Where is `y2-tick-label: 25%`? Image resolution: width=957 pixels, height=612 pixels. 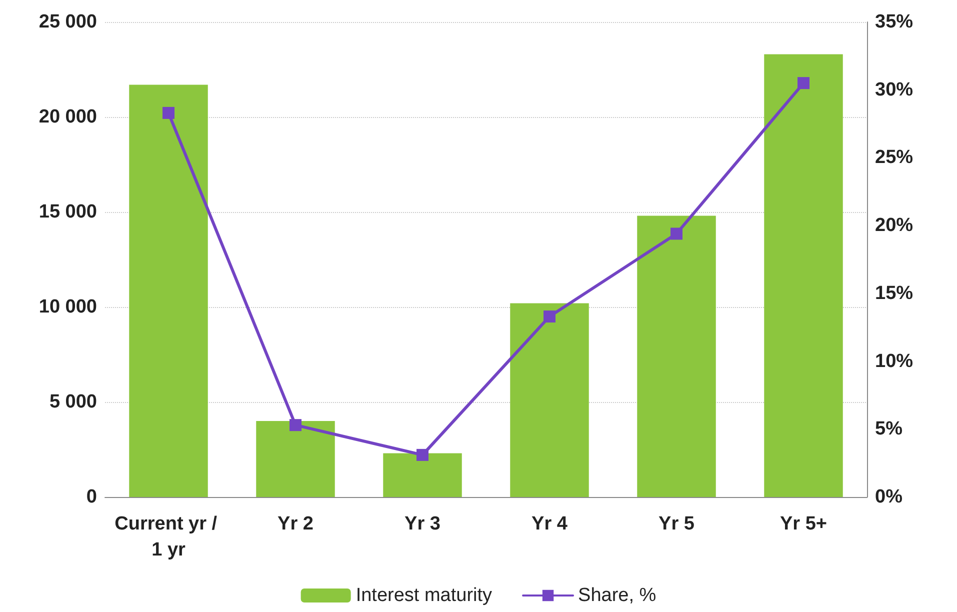
y2-tick-label: 25% is located at coordinates (894, 157).